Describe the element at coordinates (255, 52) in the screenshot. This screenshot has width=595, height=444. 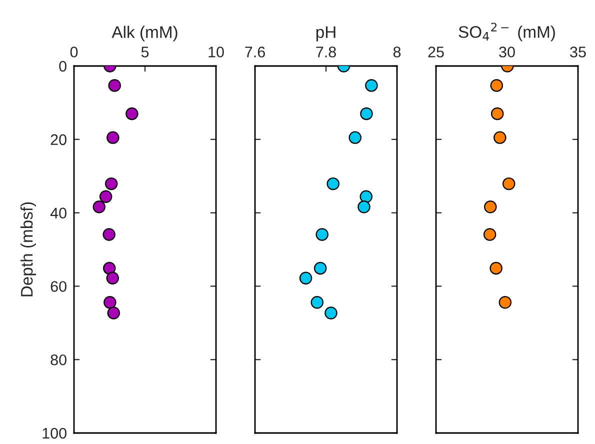
I see `x-tick-label: 7.6` at that location.